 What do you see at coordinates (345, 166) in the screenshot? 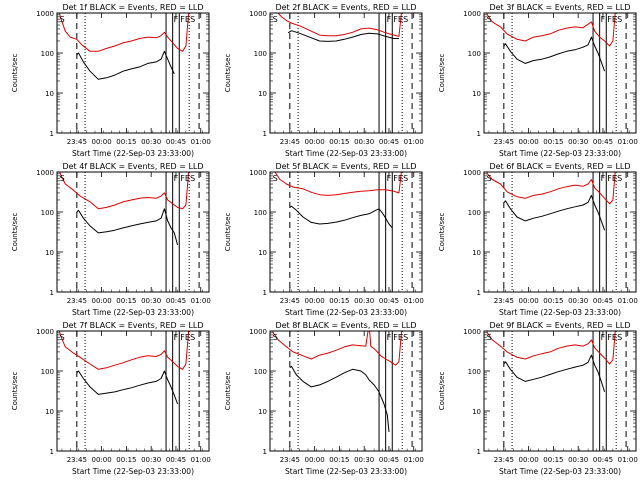
I see `chart-title: Det 5f BLACK = Events, RED = LLD` at bounding box center [345, 166].